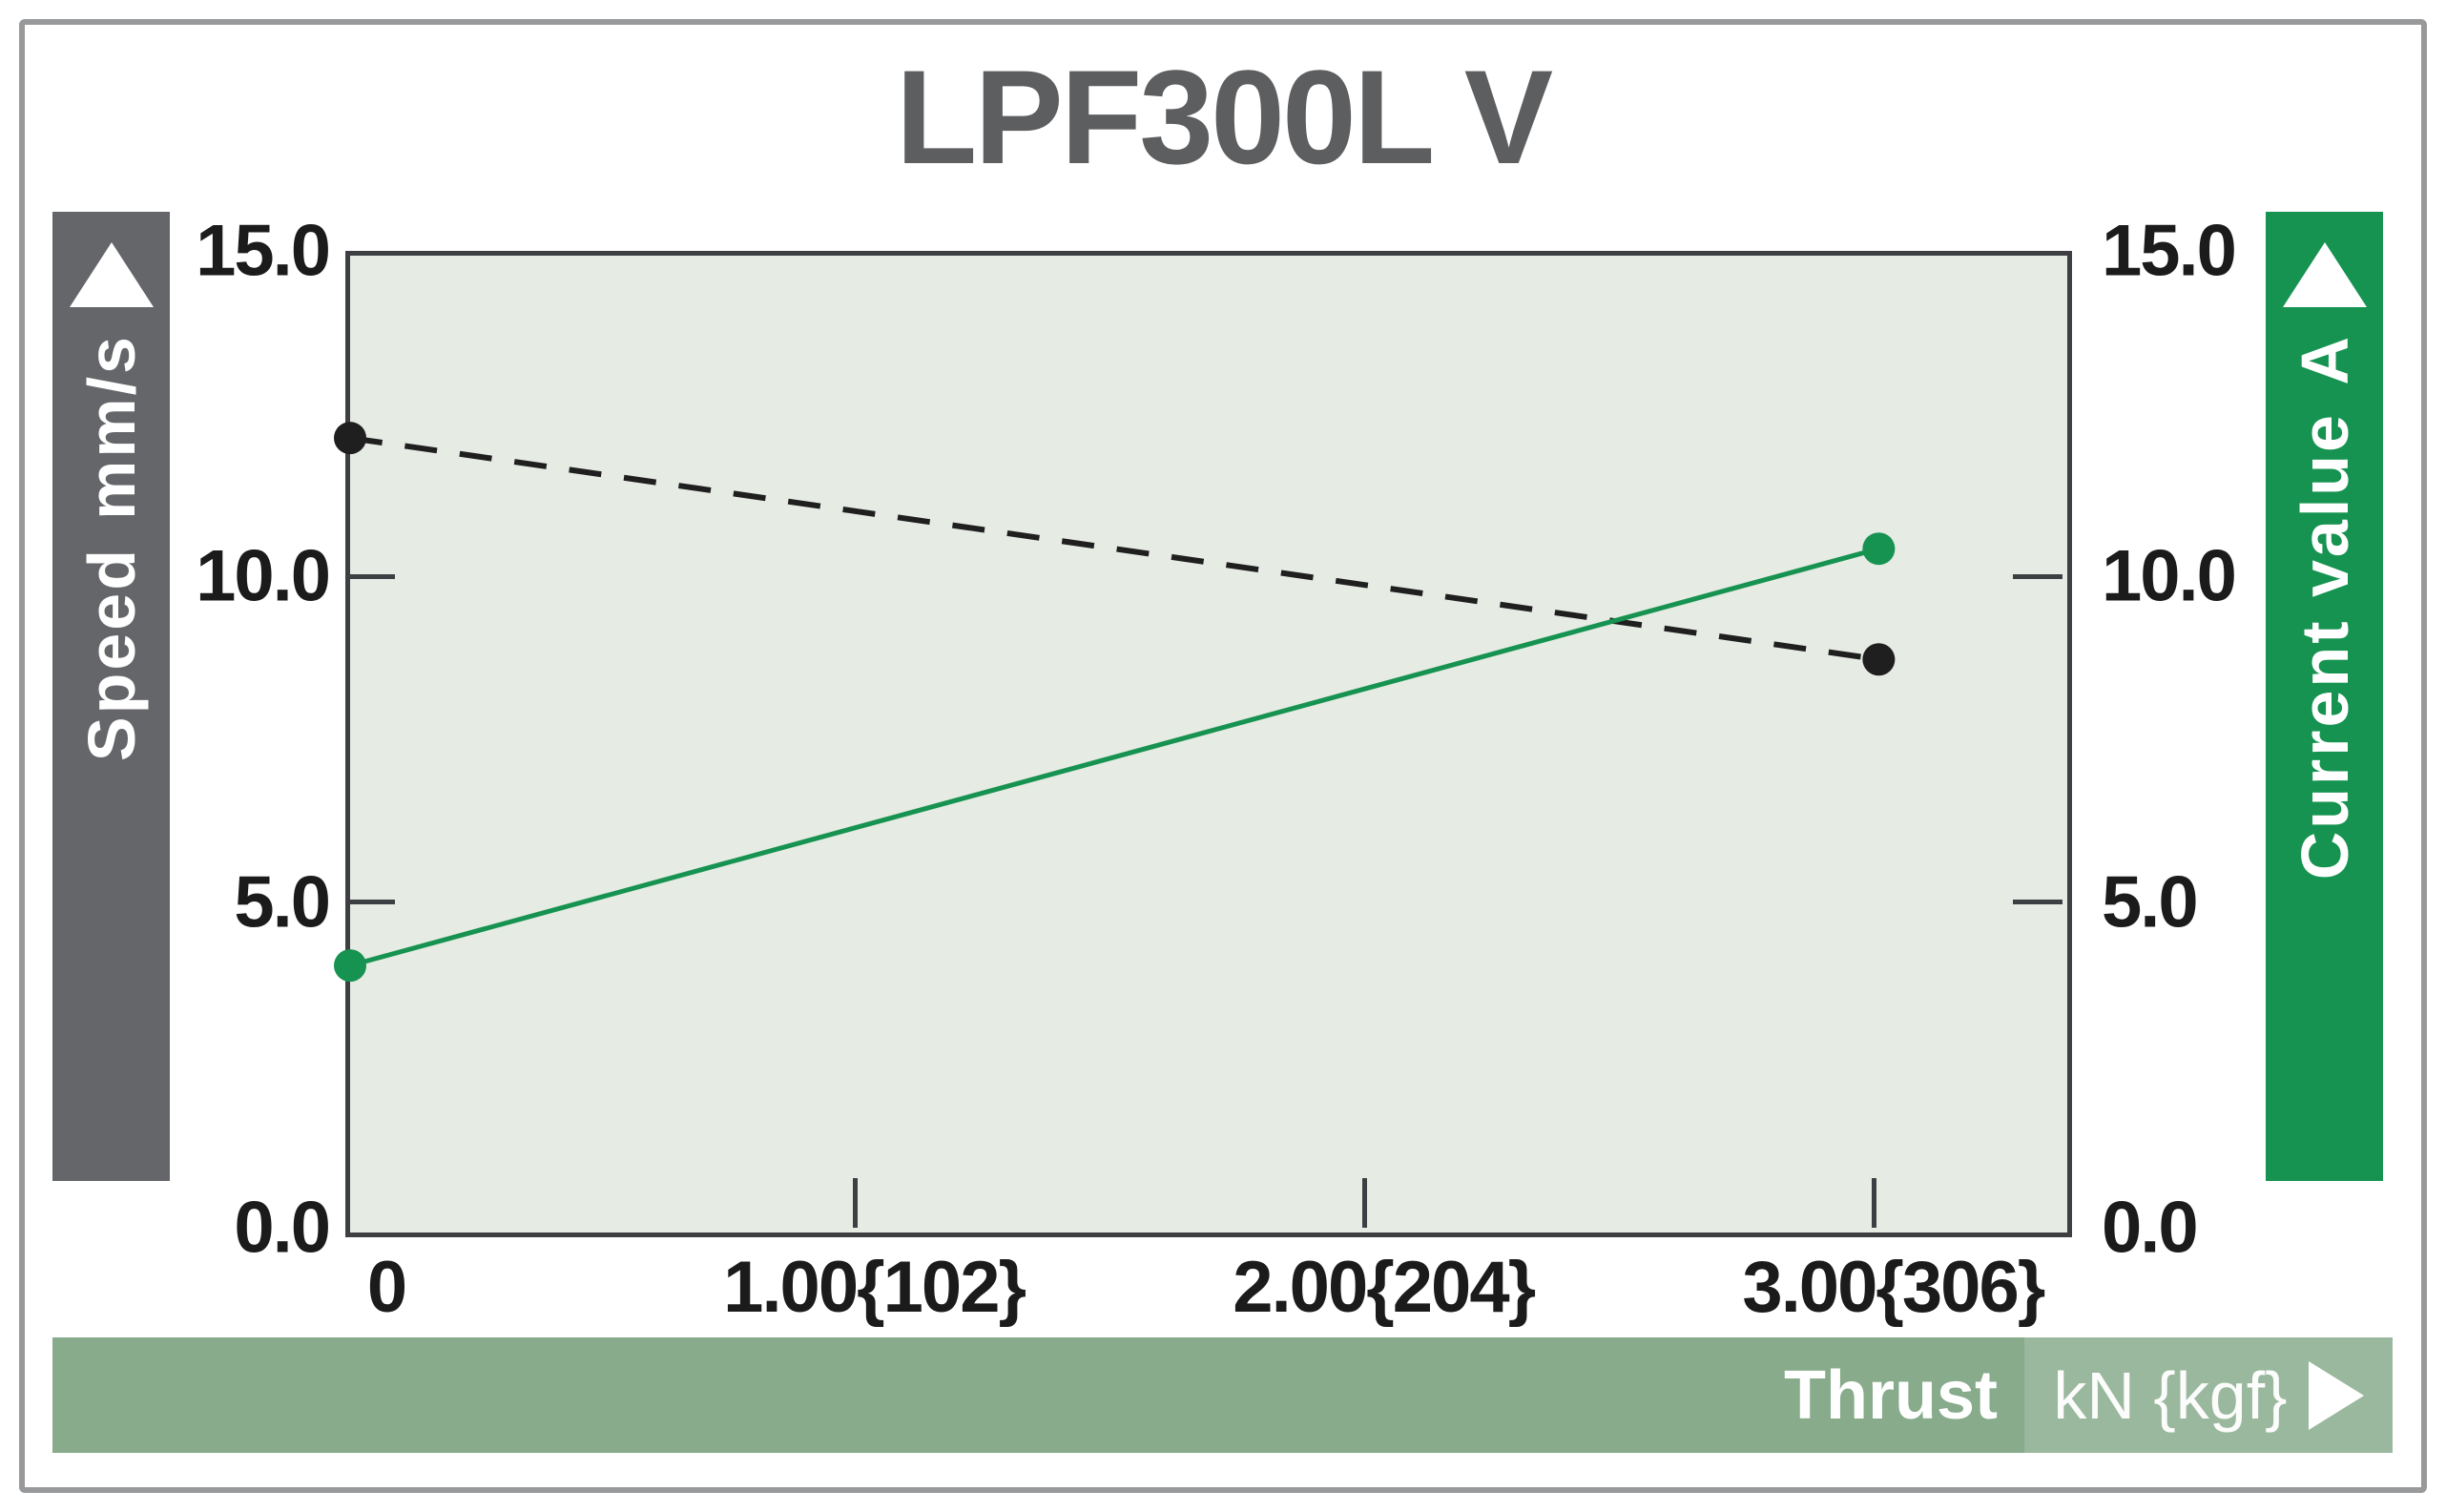 Image resolution: width=2446 pixels, height=1512 pixels. What do you see at coordinates (282, 902) in the screenshot?
I see `y-tick-label-left: 5.0` at bounding box center [282, 902].